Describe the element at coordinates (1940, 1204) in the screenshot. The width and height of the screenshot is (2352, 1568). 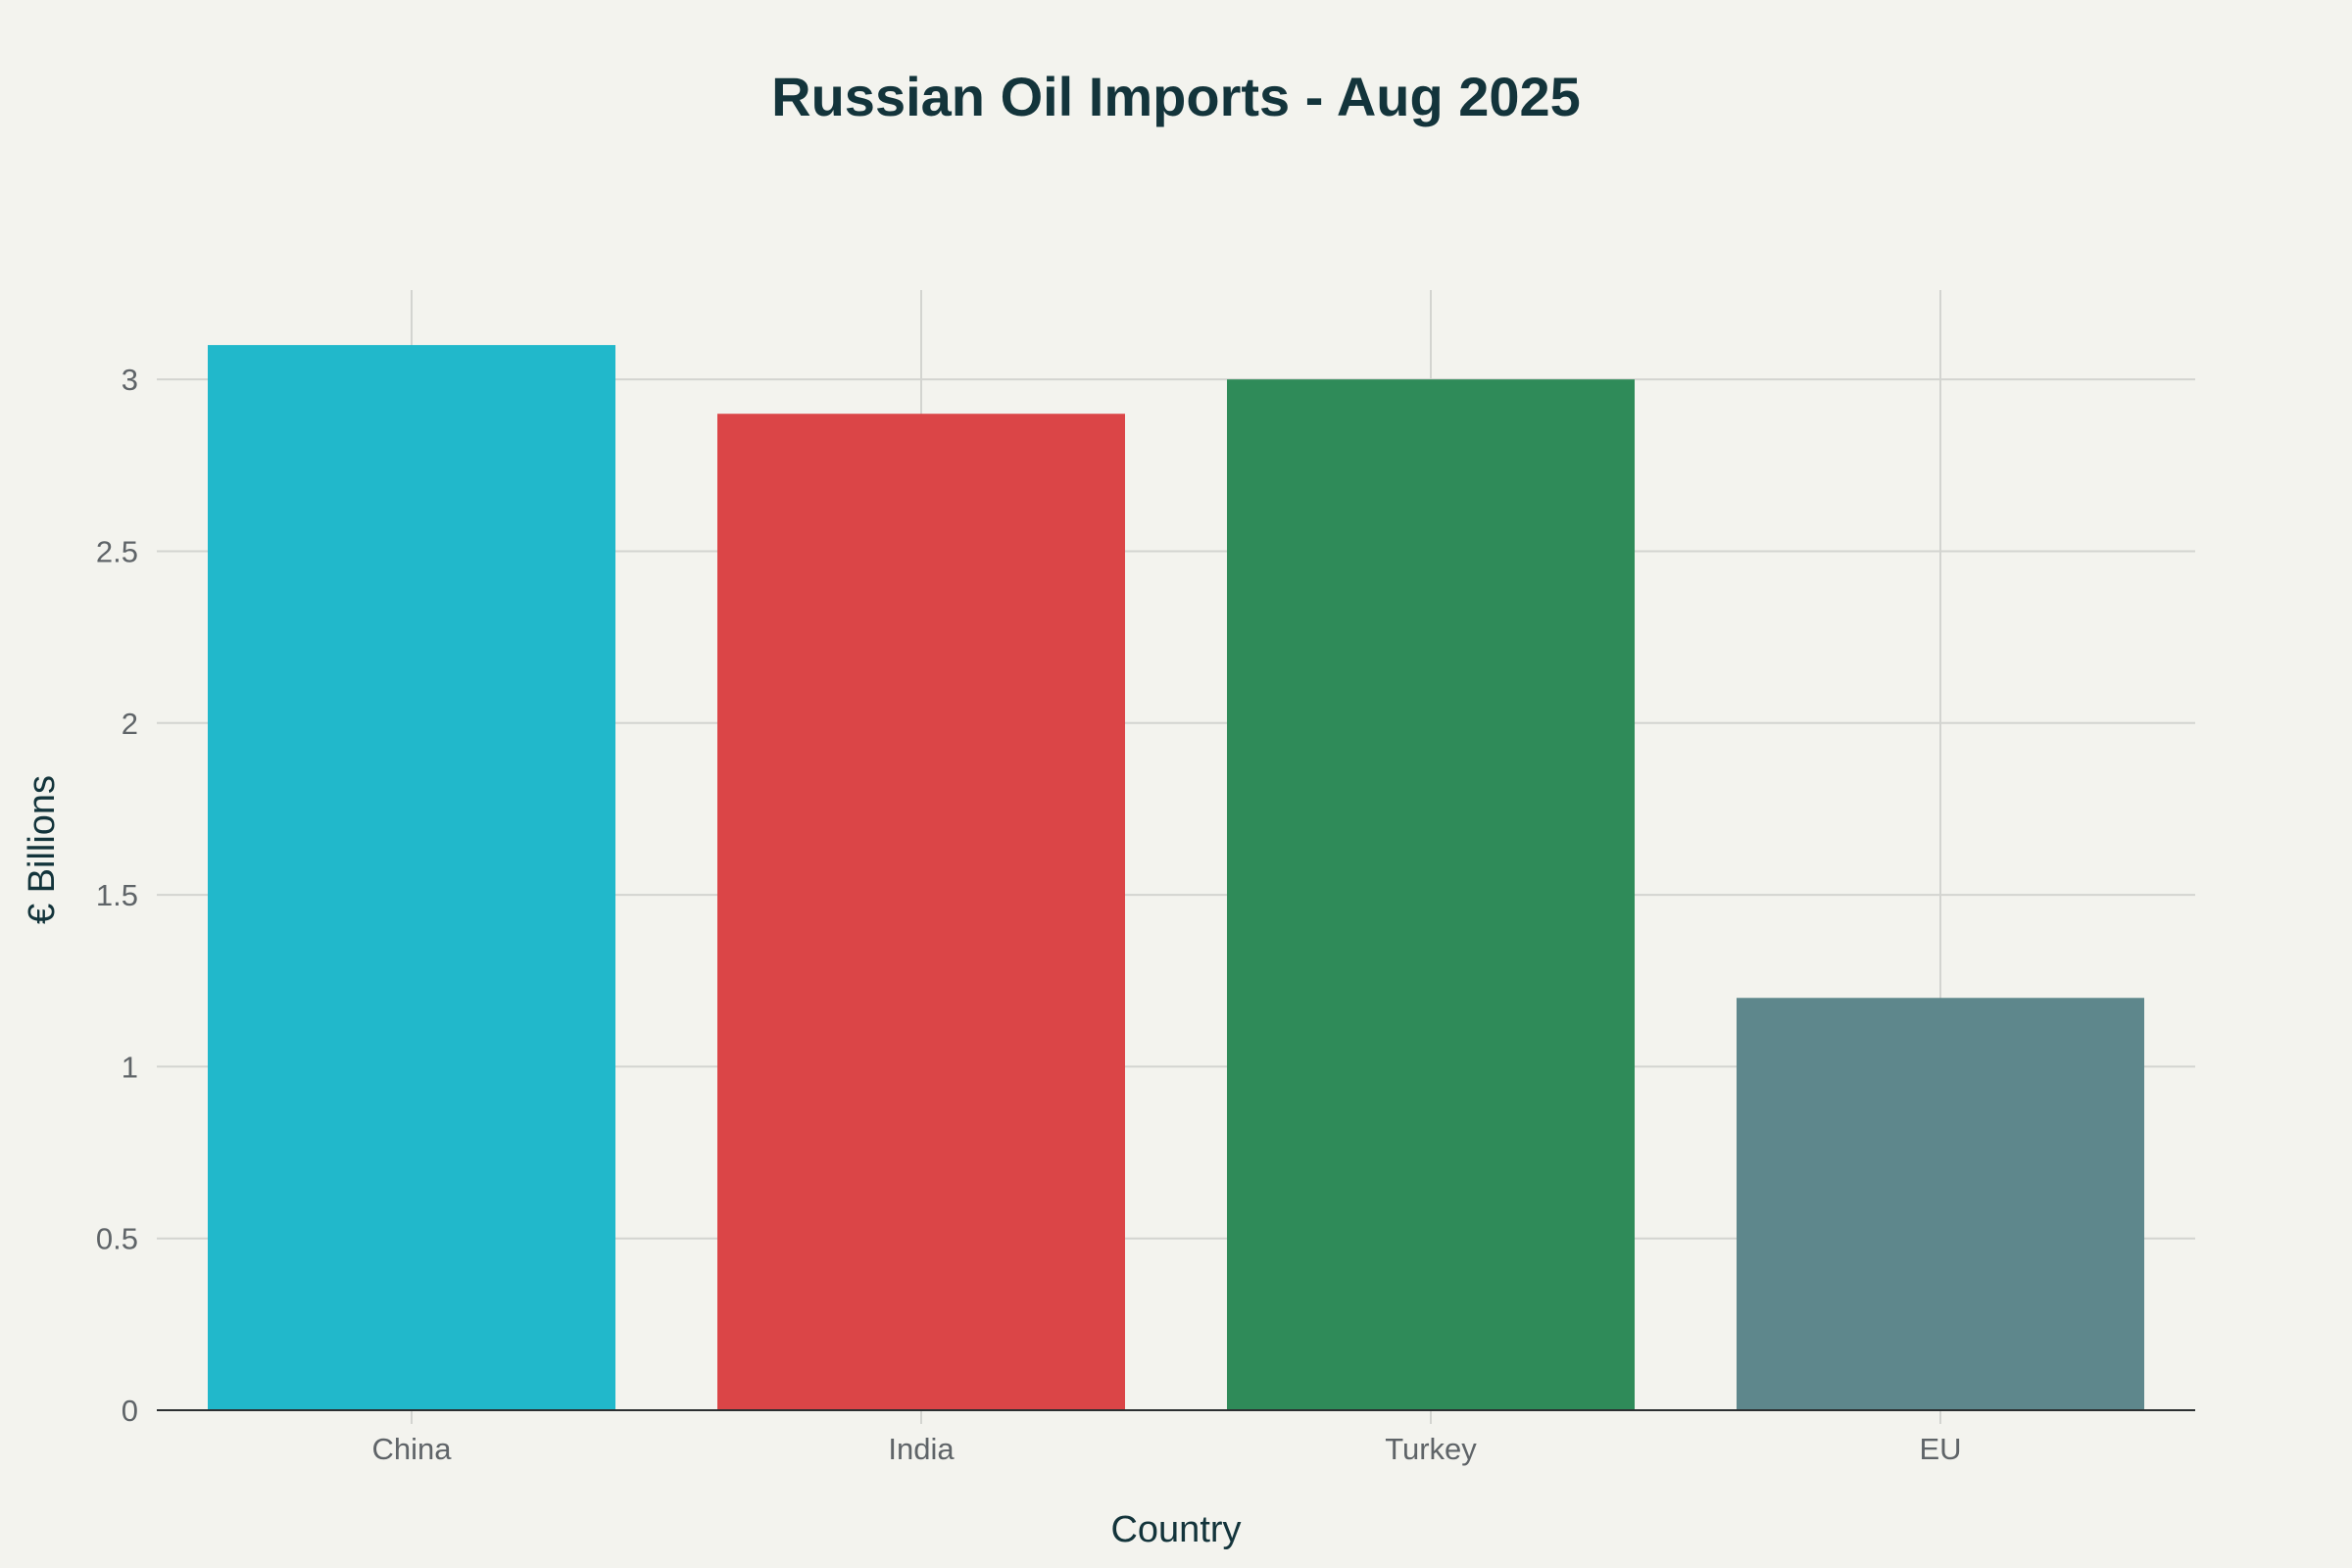
I see `bar-eu` at that location.